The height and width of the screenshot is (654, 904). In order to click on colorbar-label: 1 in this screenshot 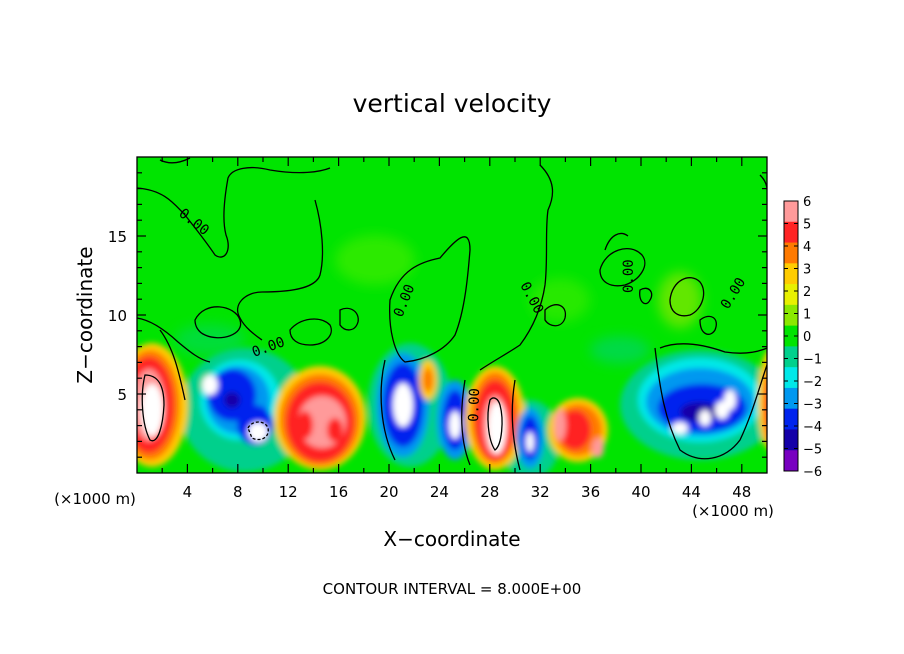, I will do `click(807, 315)`.